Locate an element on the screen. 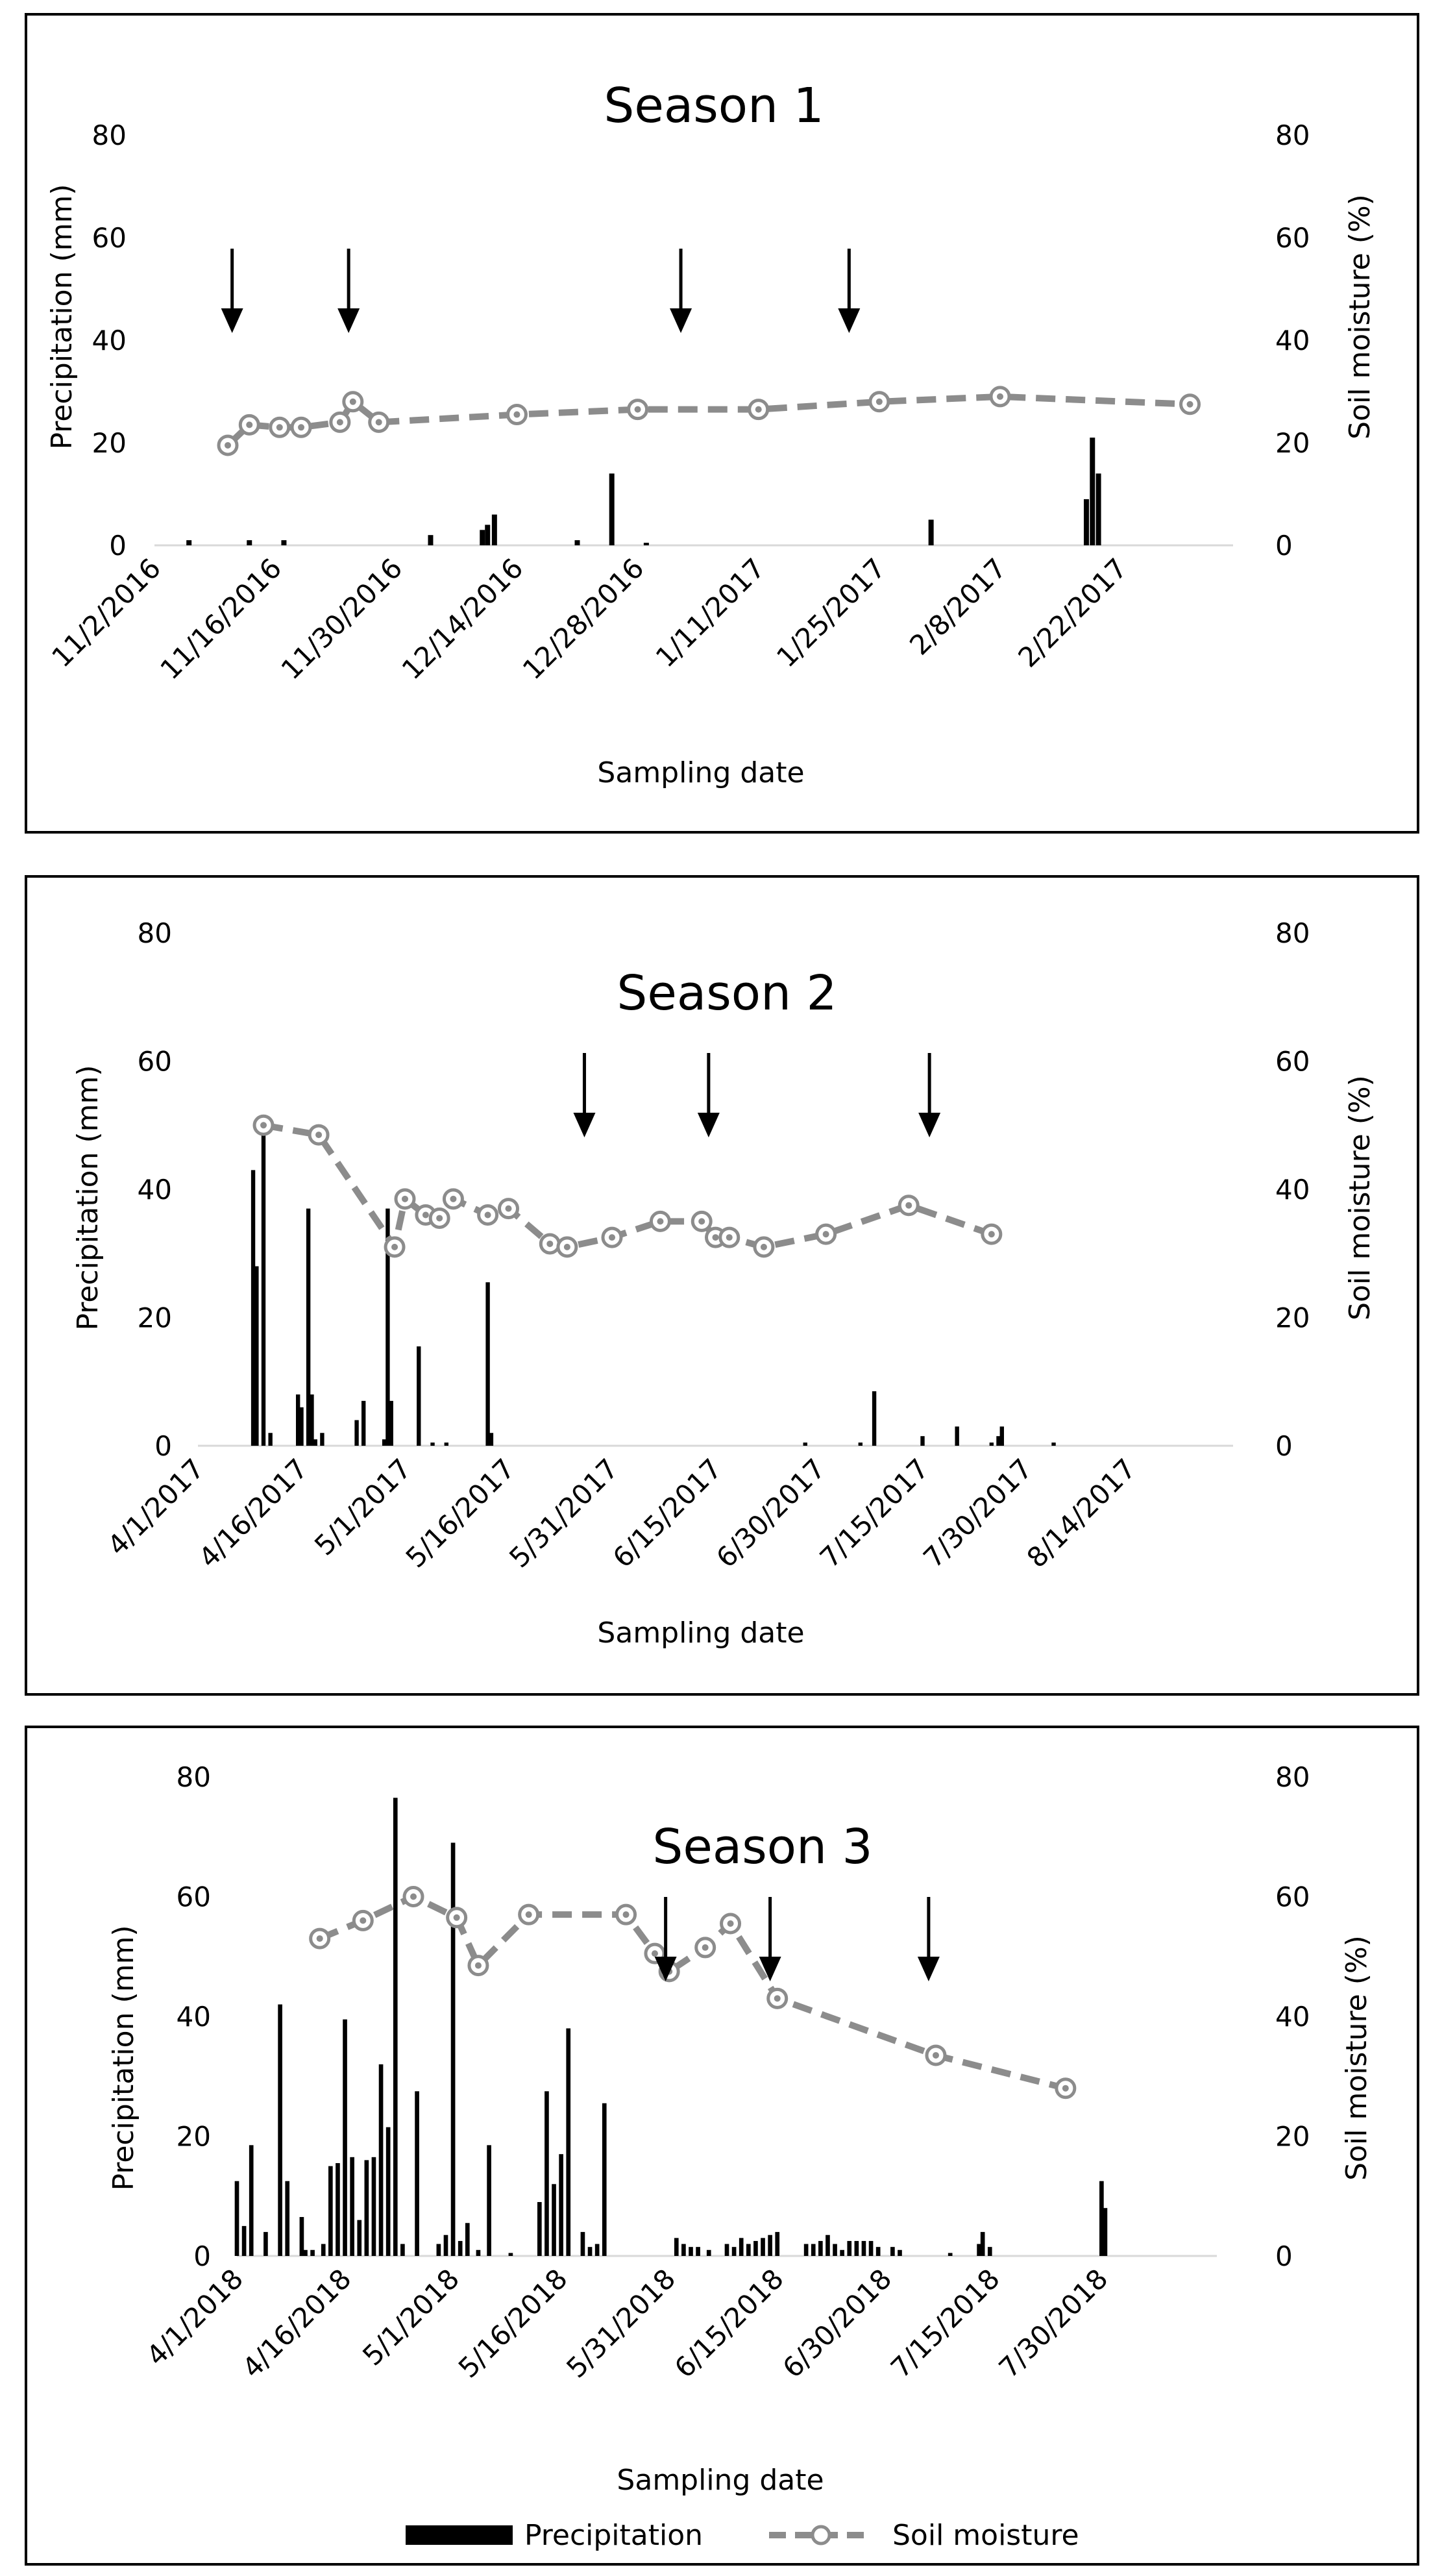 This screenshot has height=2576, width=1444. soil-moisture-line is located at coordinates (692, 1992).